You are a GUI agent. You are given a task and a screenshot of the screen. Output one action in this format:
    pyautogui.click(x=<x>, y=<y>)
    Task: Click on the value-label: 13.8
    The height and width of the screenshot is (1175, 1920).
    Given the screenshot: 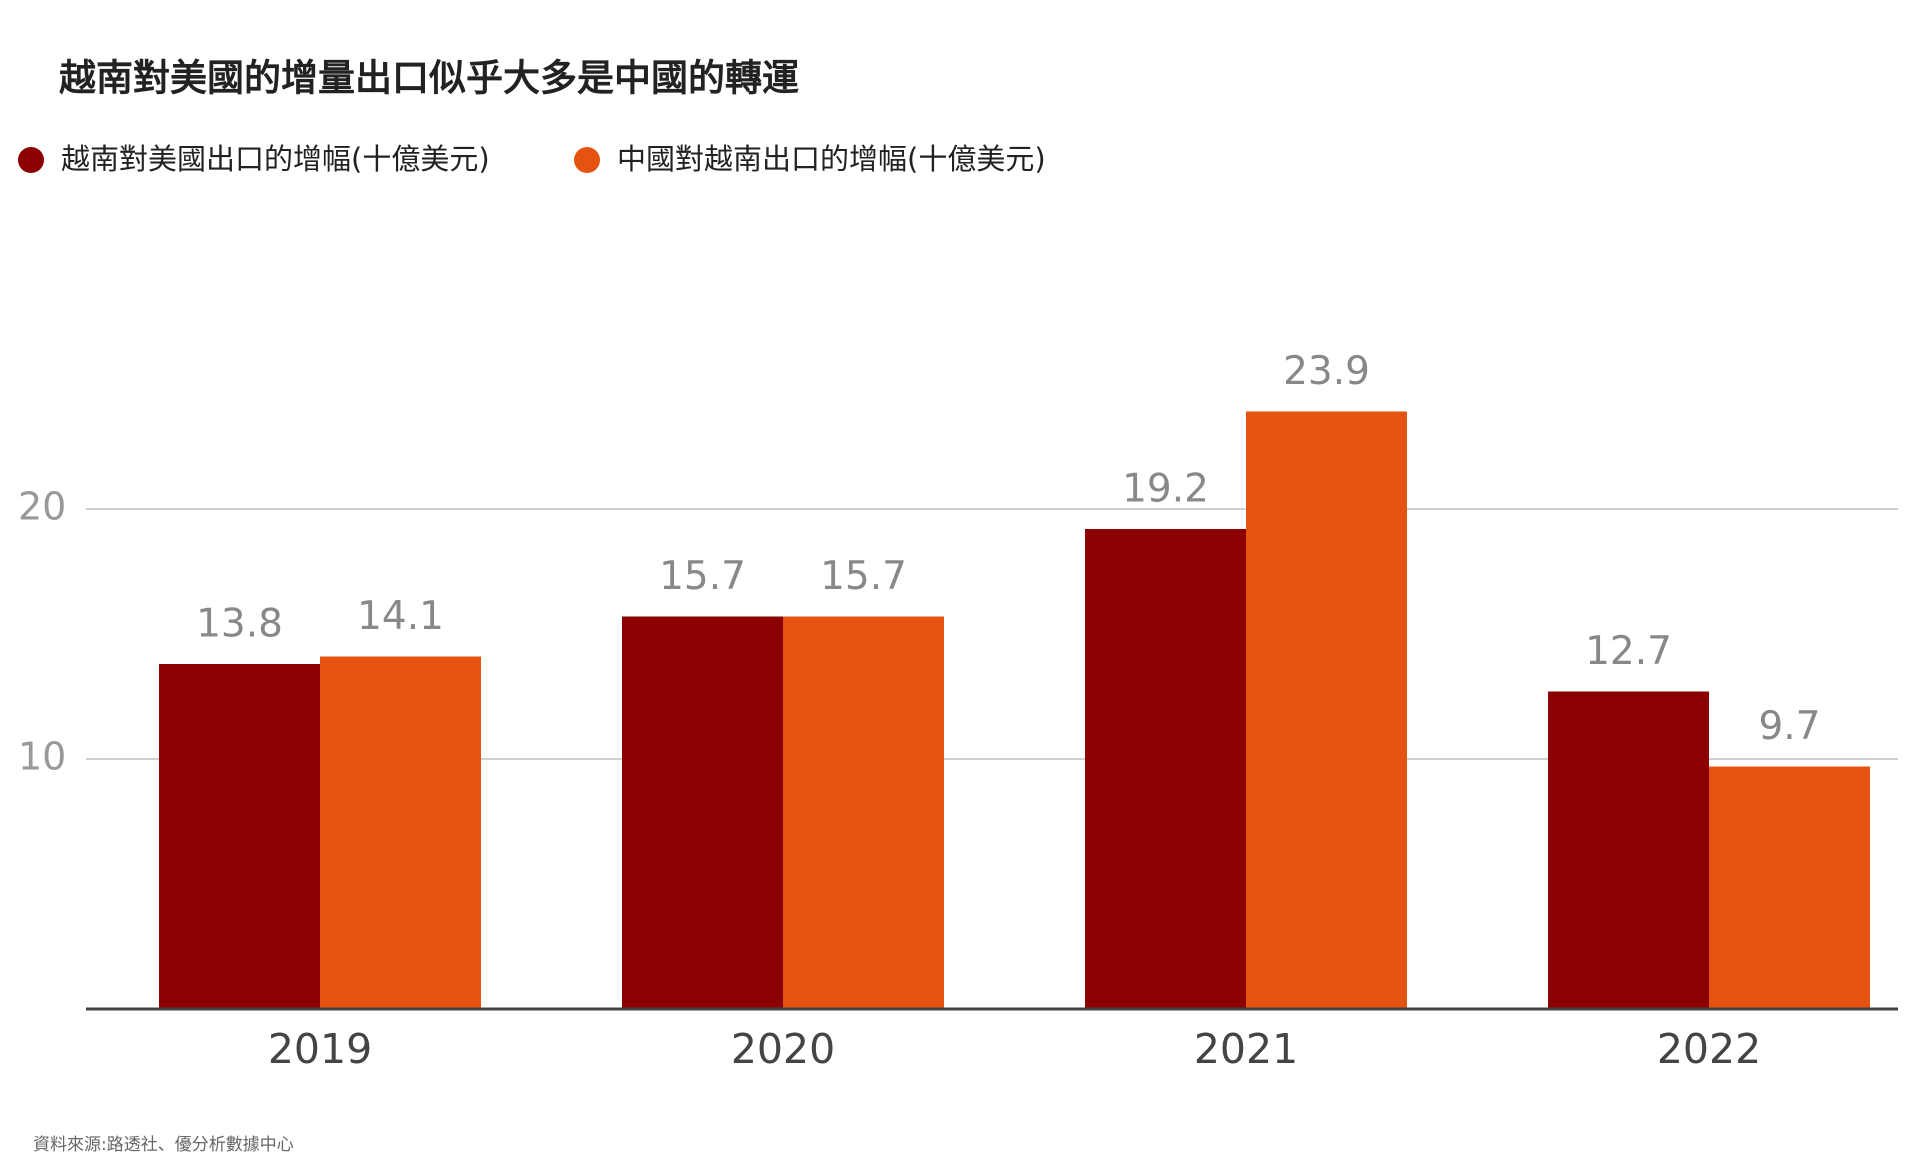 What is the action you would take?
    pyautogui.click(x=239, y=624)
    